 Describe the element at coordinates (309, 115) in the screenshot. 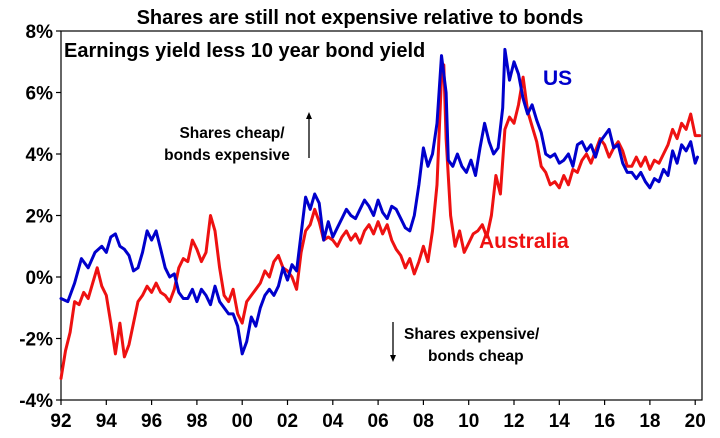

I see `arrow-up-icon` at that location.